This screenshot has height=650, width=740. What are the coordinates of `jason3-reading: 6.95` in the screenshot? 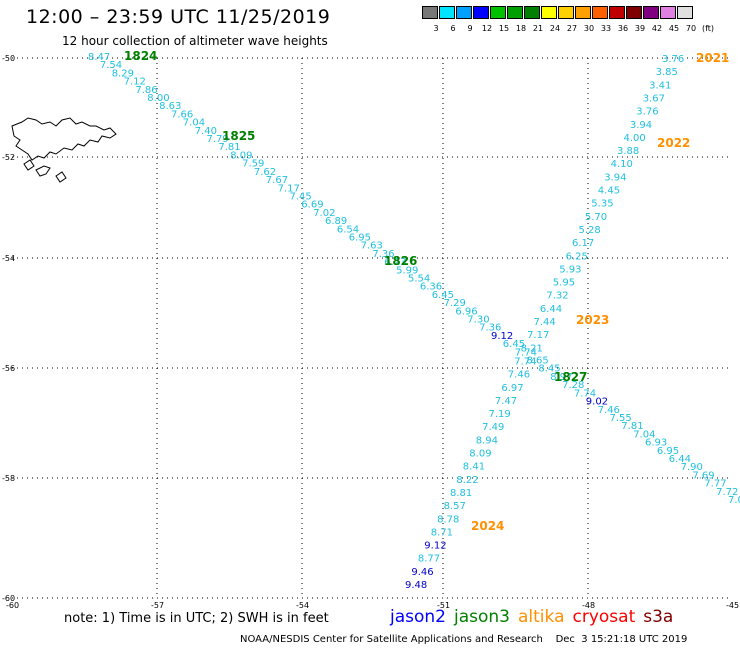 It's located at (360, 238).